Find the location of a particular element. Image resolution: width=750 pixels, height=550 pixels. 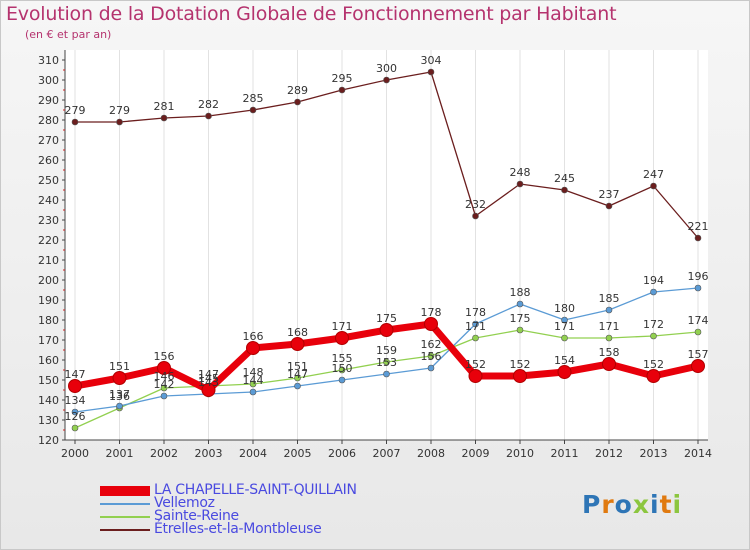

brand-logo: Proxiti is located at coordinates (632, 504).